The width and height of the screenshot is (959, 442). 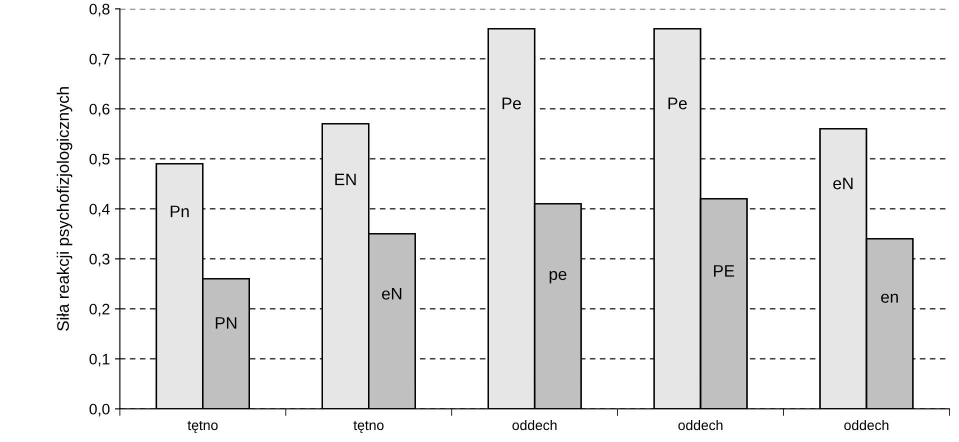 I want to click on y-tick-label: 0,8, so click(x=100, y=10).